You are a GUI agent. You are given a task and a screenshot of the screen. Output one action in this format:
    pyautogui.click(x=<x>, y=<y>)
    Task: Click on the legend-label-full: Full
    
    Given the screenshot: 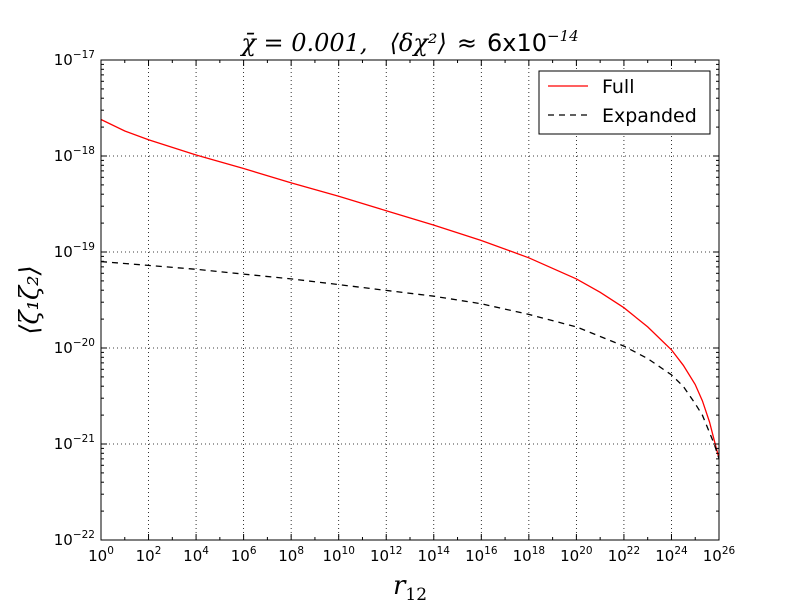 What is the action you would take?
    pyautogui.click(x=618, y=87)
    